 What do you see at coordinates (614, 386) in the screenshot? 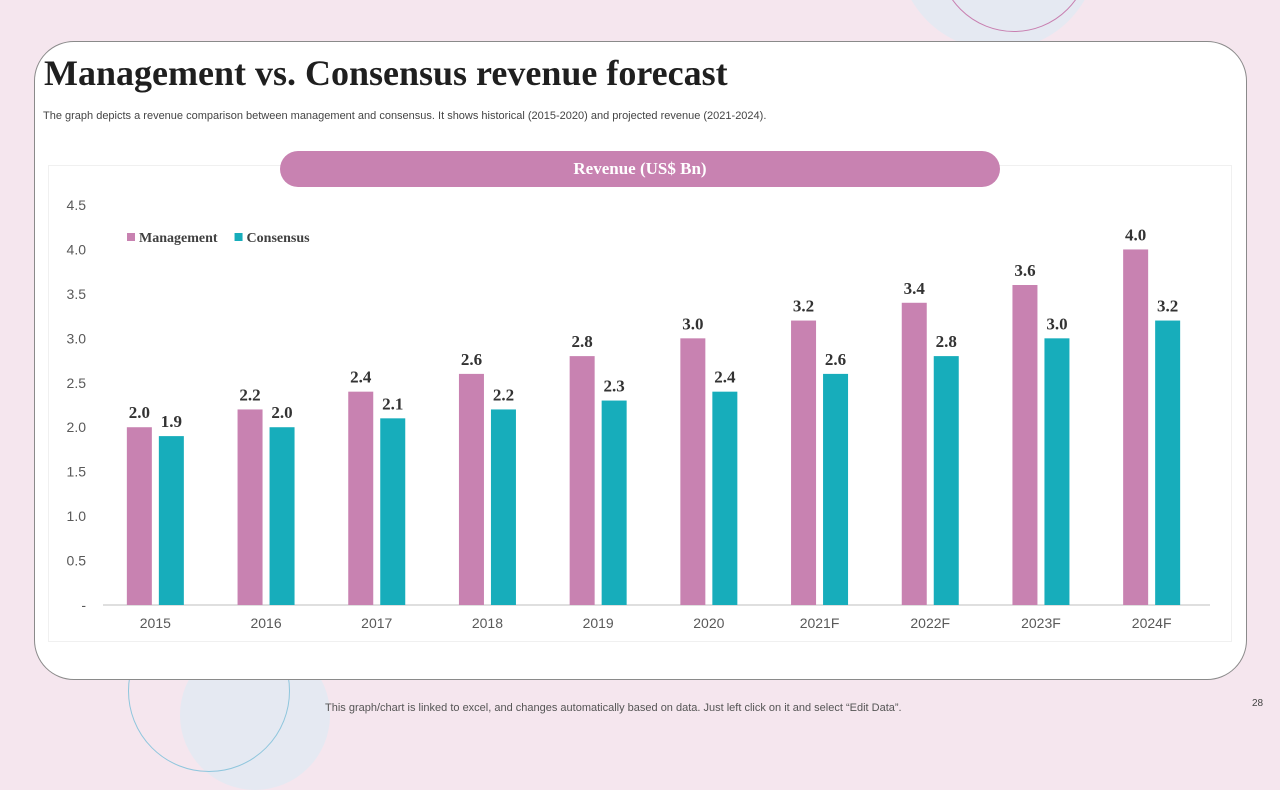
I see `data-label-consensus-2019: 2.3` at bounding box center [614, 386].